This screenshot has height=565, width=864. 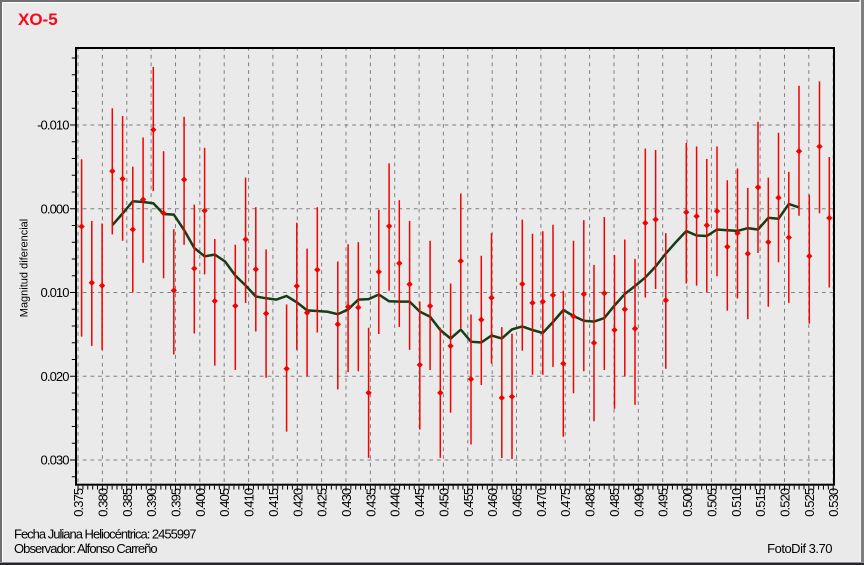 I want to click on svg-text: 0.380, so click(x=102, y=502).